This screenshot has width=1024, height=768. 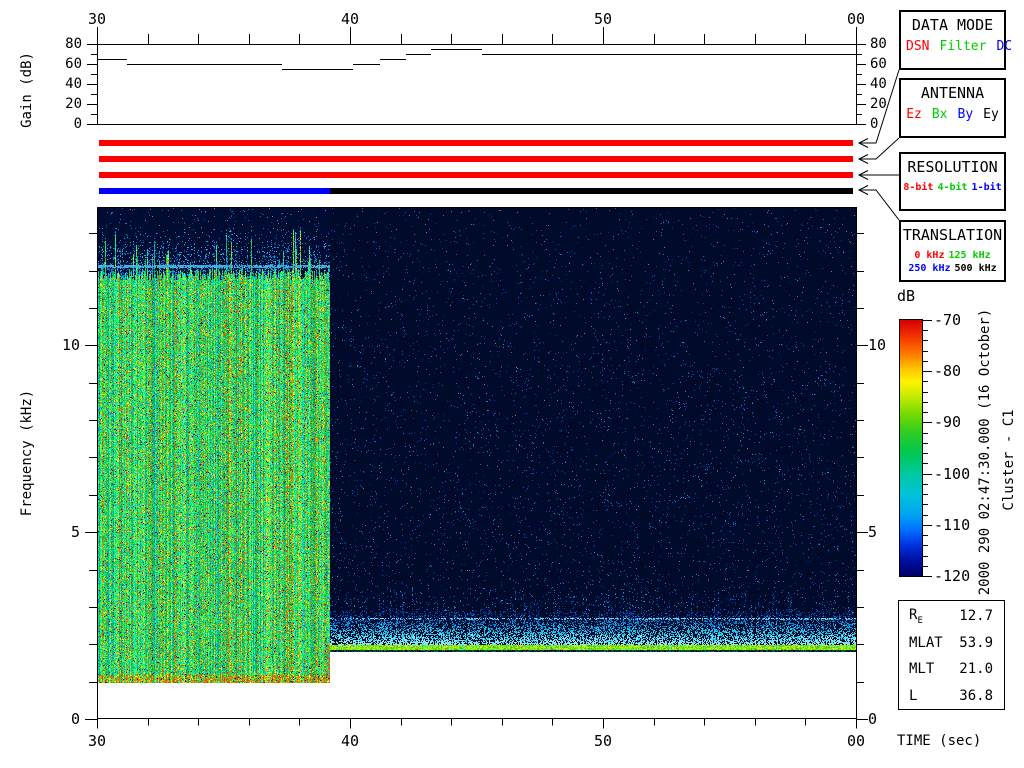 I want to click on panel-values: Ez Bx By Ey, so click(x=952, y=115).